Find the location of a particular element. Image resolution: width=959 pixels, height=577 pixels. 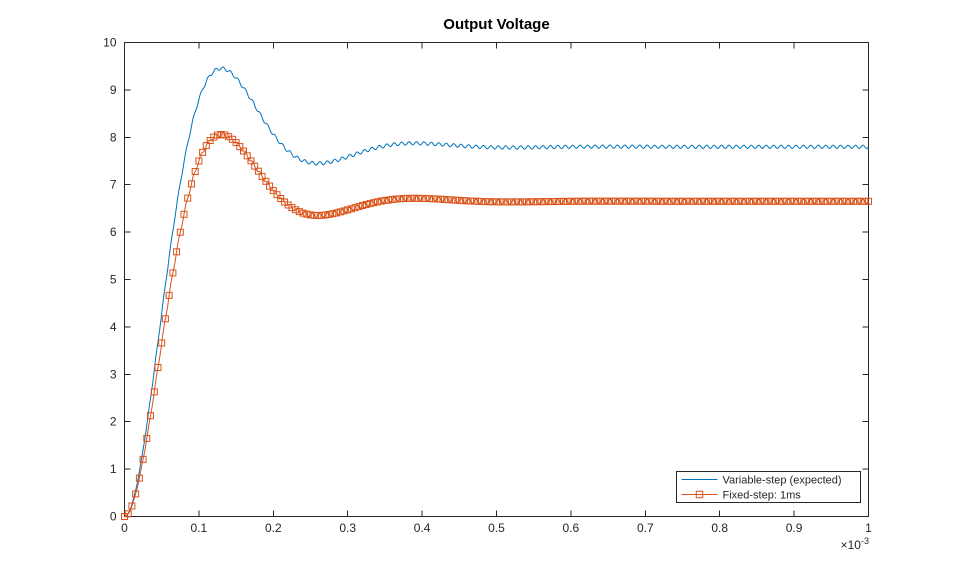

y-tick-label: 2 is located at coordinates (113, 422).